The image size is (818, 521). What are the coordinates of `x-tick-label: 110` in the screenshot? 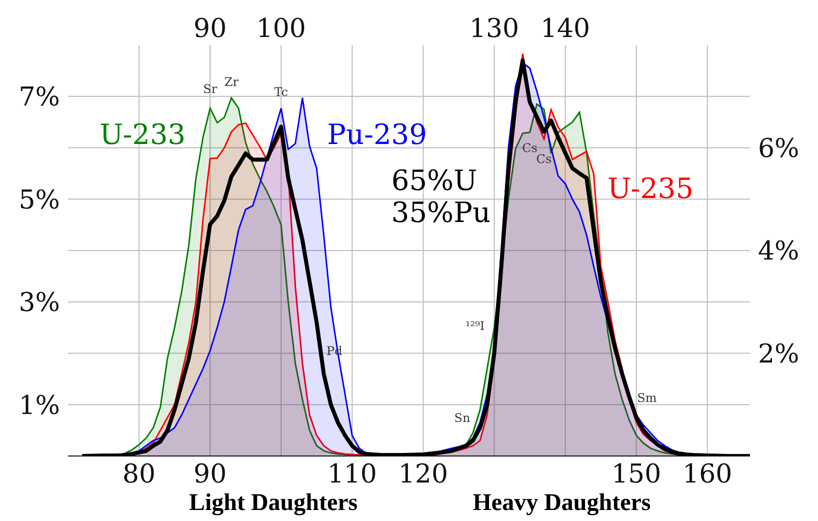 It's located at (352, 474).